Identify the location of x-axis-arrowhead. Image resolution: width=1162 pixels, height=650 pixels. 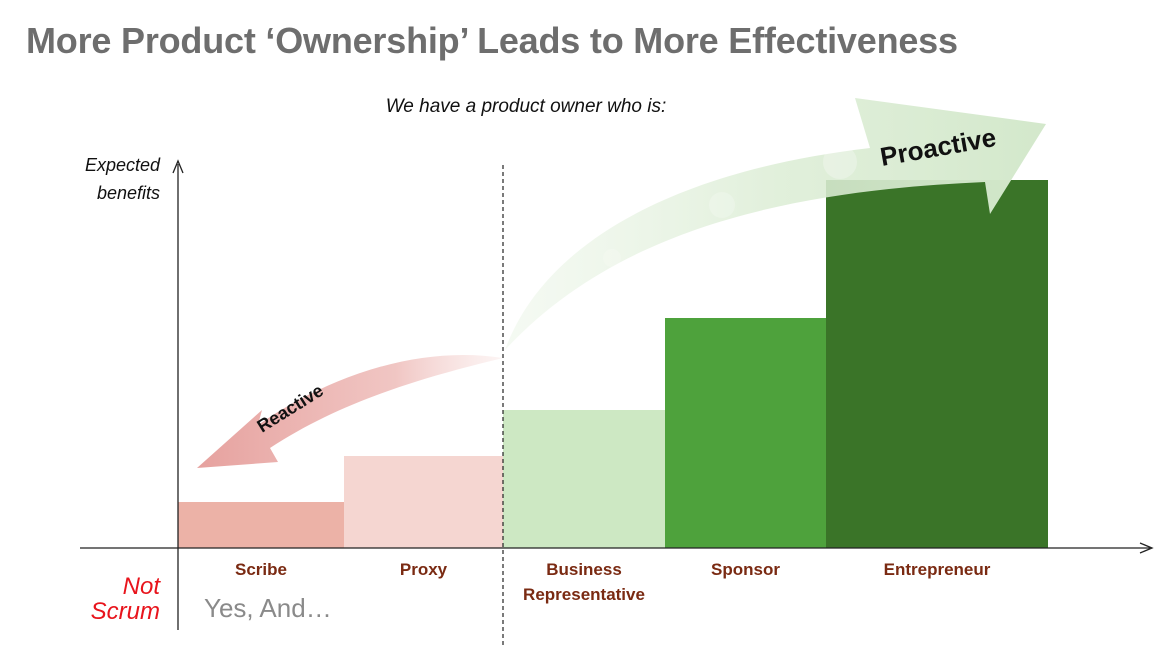
(1146, 548).